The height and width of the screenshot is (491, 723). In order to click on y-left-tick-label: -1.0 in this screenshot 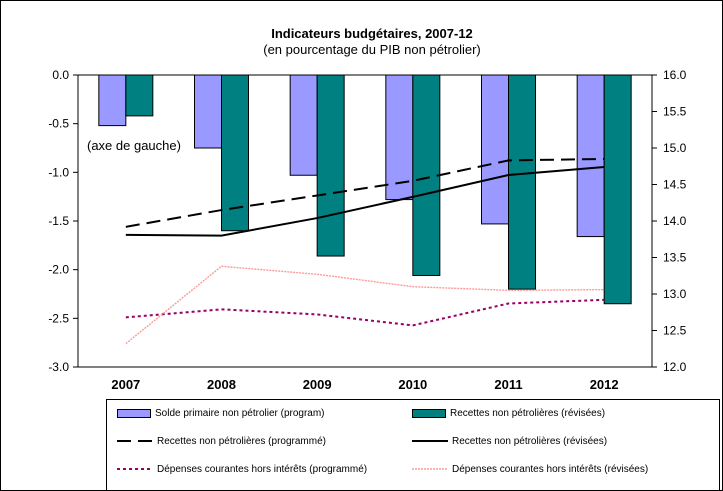, I will do `click(58, 172)`.